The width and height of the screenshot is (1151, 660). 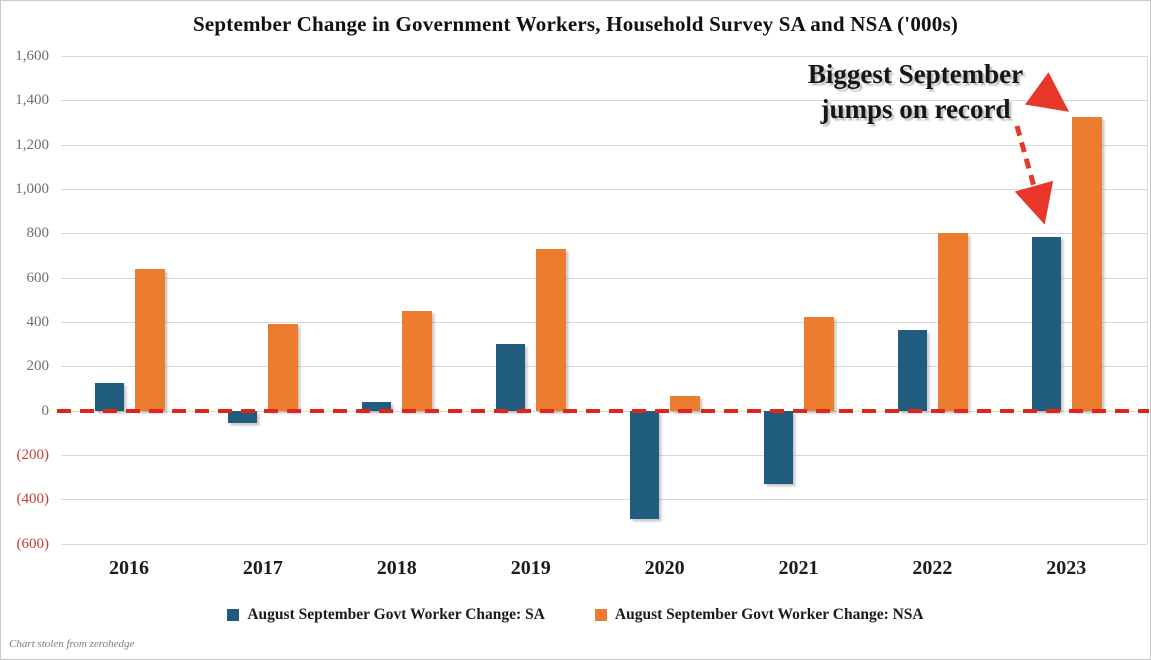 What do you see at coordinates (32, 188) in the screenshot?
I see `y-tick-1000: 1,000` at bounding box center [32, 188].